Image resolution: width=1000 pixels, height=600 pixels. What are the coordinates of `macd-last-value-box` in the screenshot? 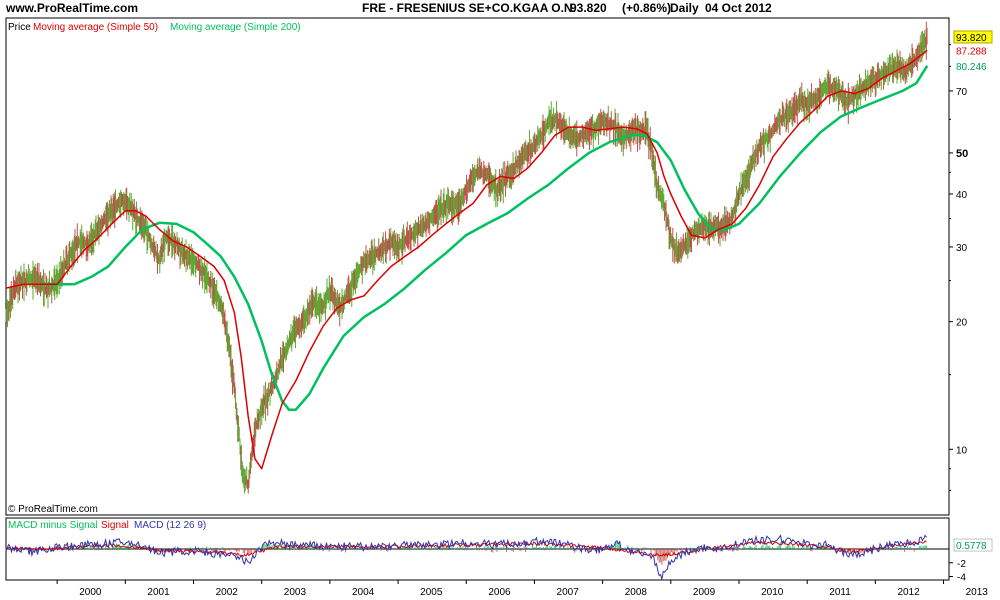 It's located at (973, 545).